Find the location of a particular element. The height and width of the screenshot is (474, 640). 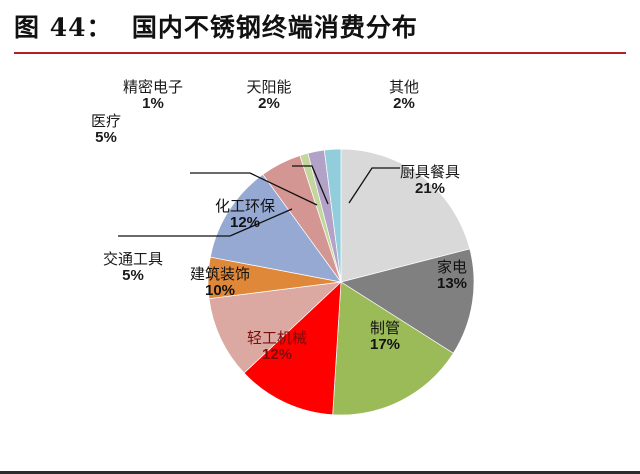

slice-label-solar-energy: 天阳能 2% is located at coordinates (269, 95).